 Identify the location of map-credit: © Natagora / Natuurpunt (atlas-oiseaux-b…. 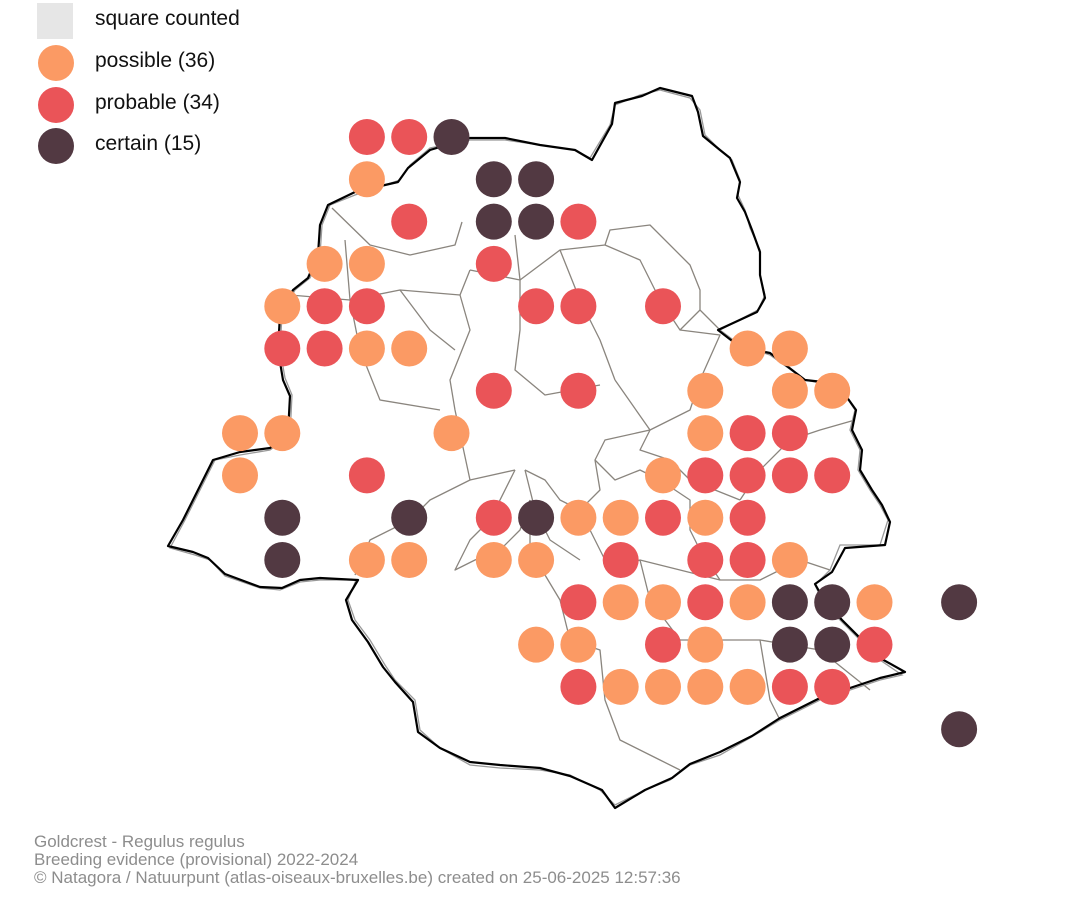
(357, 877).